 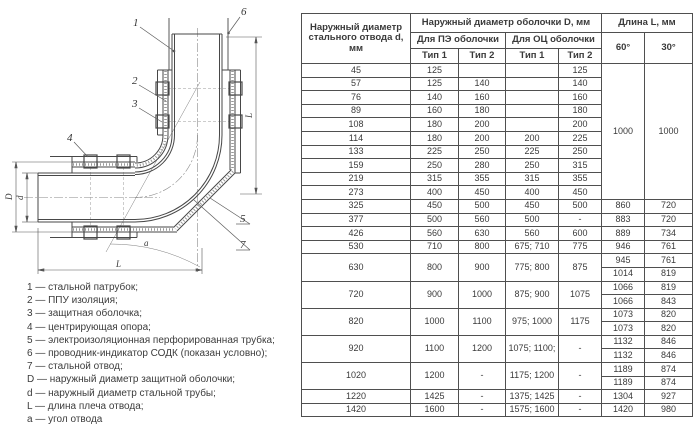 What do you see at coordinates (497, 233) in the screenshot?
I see `table-row: 426 560 630 560 600 889 734` at bounding box center [497, 233].